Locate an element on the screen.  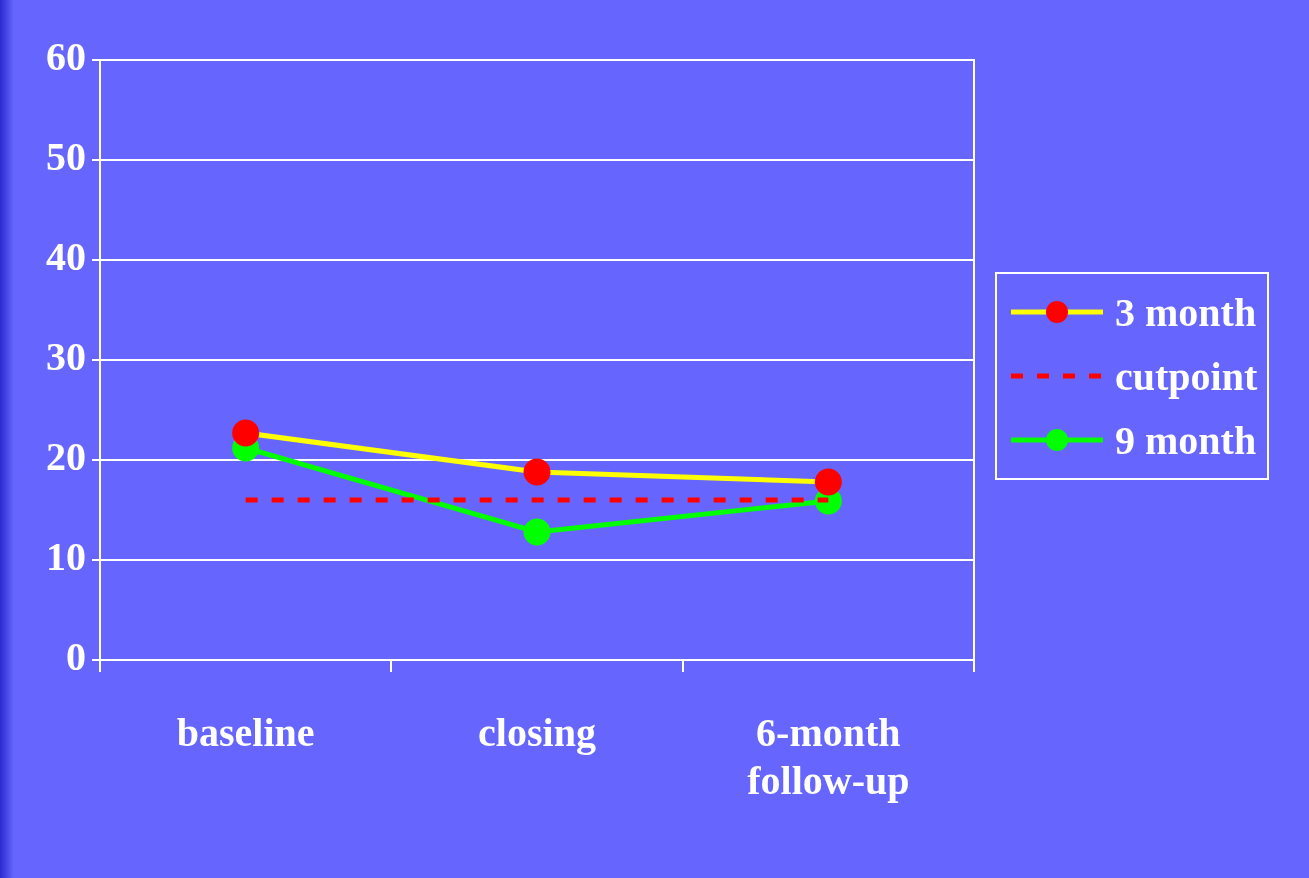
x-tick-label: 6-month follow-up is located at coordinates (828, 757).